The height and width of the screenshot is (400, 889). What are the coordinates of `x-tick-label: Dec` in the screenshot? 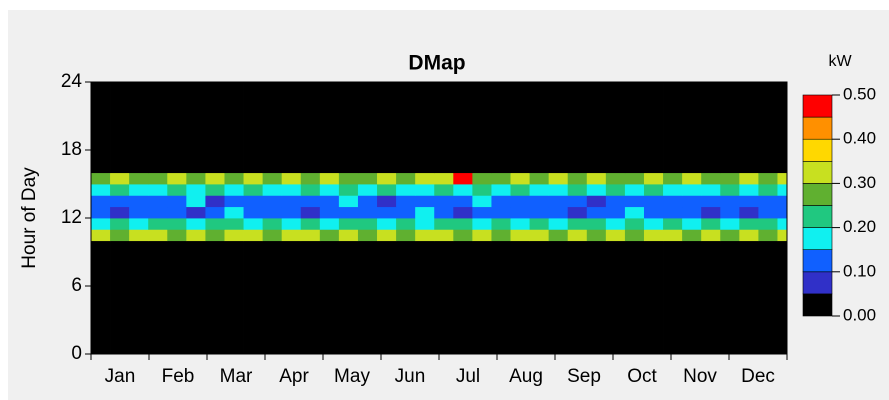 It's located at (758, 376).